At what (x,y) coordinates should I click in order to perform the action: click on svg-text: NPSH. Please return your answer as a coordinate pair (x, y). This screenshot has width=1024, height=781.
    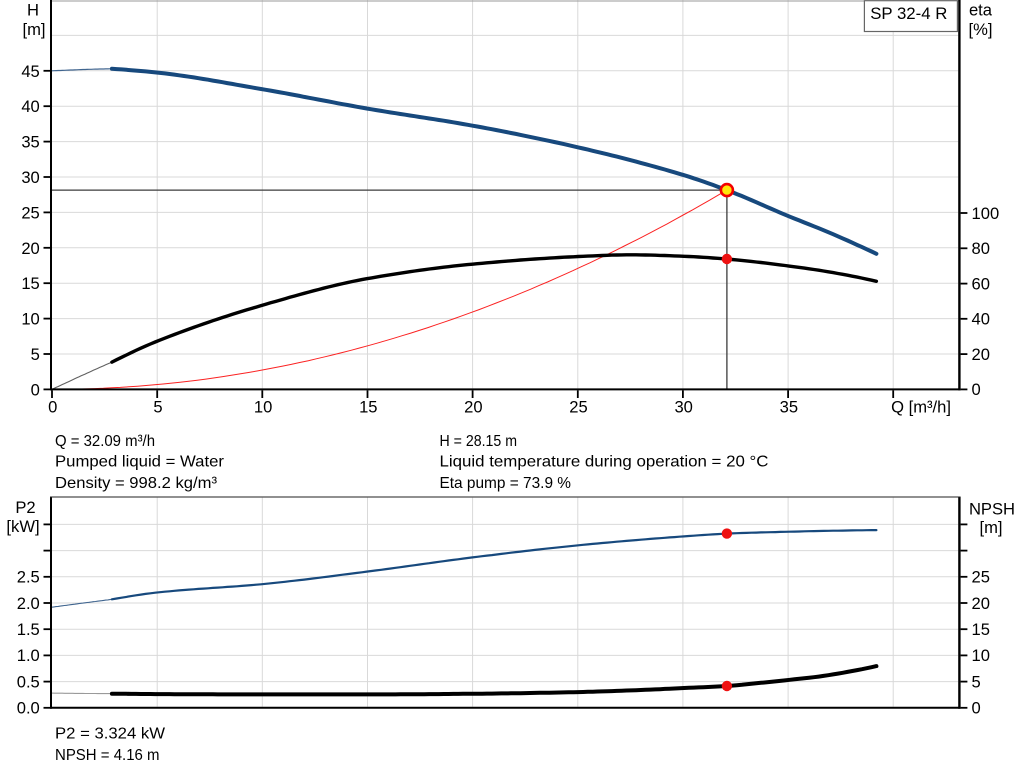
    Looking at the image, I should click on (992, 508).